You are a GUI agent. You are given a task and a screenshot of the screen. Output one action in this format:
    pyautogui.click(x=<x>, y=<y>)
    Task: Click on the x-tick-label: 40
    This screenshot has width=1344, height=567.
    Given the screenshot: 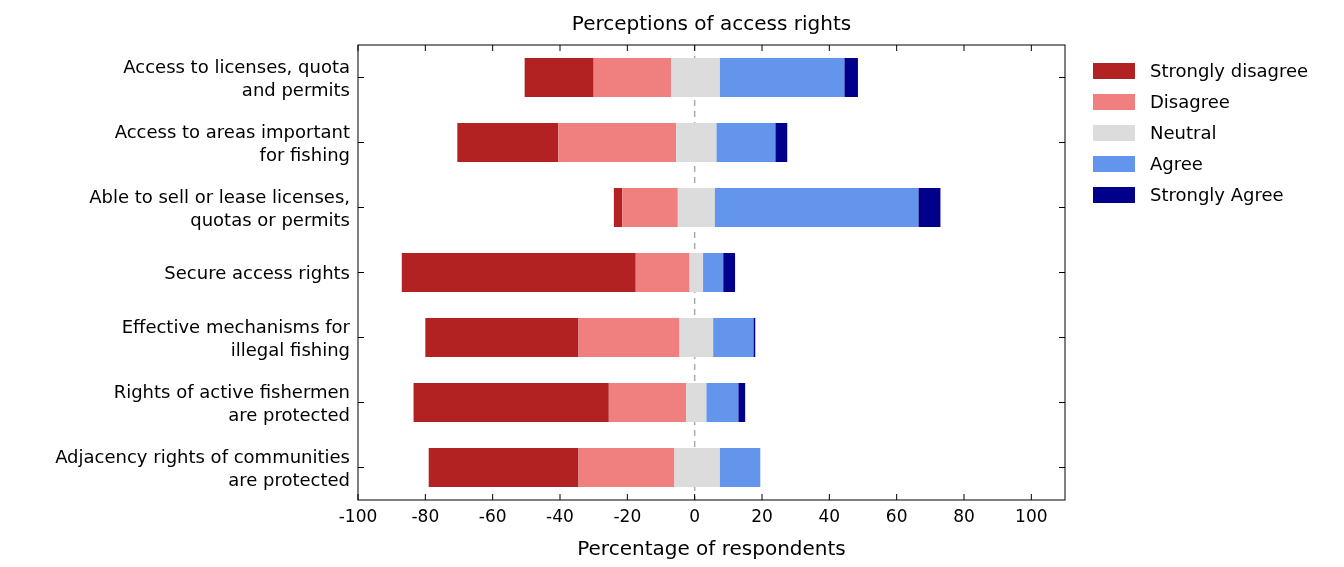 What is the action you would take?
    pyautogui.click(x=829, y=516)
    